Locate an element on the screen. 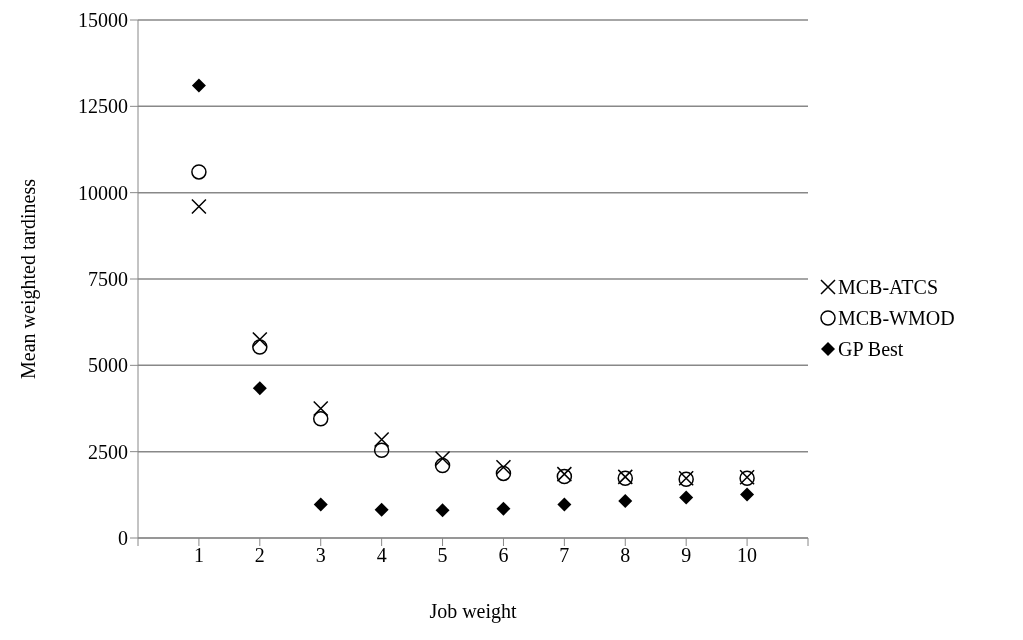 This screenshot has width=1023, height=640. y-tick-label: 5000 is located at coordinates (108, 365).